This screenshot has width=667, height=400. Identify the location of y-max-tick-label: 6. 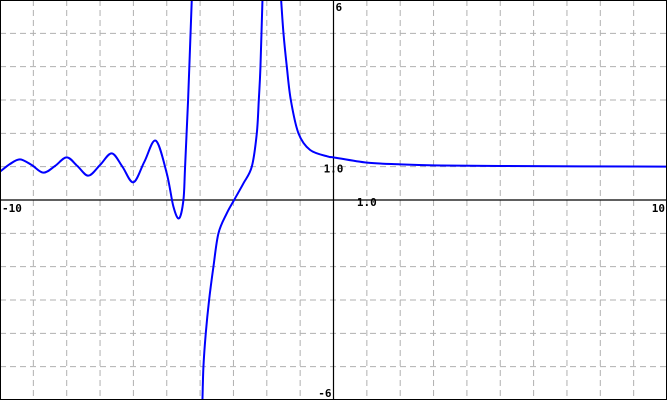
(339, 7).